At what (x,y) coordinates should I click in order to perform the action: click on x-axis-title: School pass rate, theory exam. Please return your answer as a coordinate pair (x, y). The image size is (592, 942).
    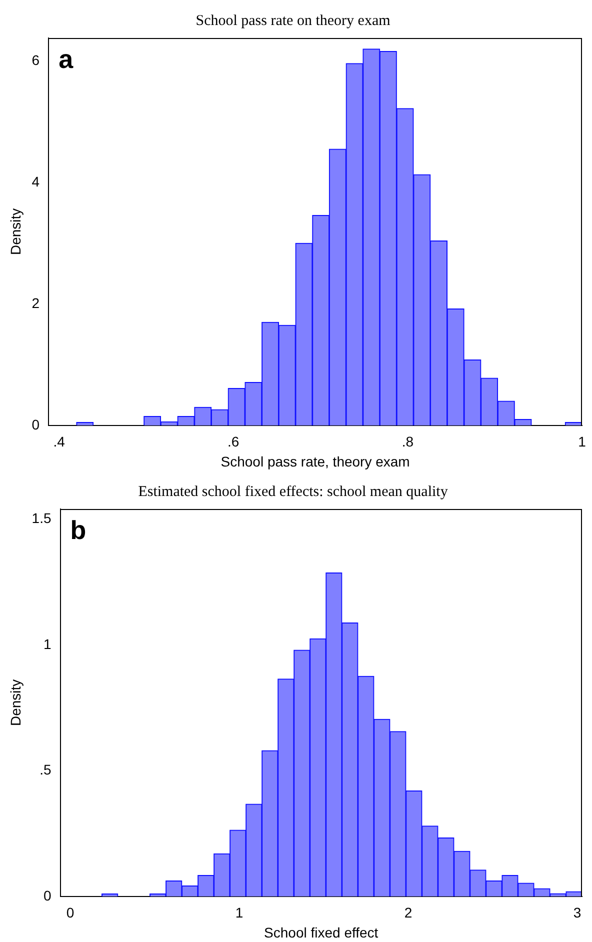
    Looking at the image, I should click on (315, 461).